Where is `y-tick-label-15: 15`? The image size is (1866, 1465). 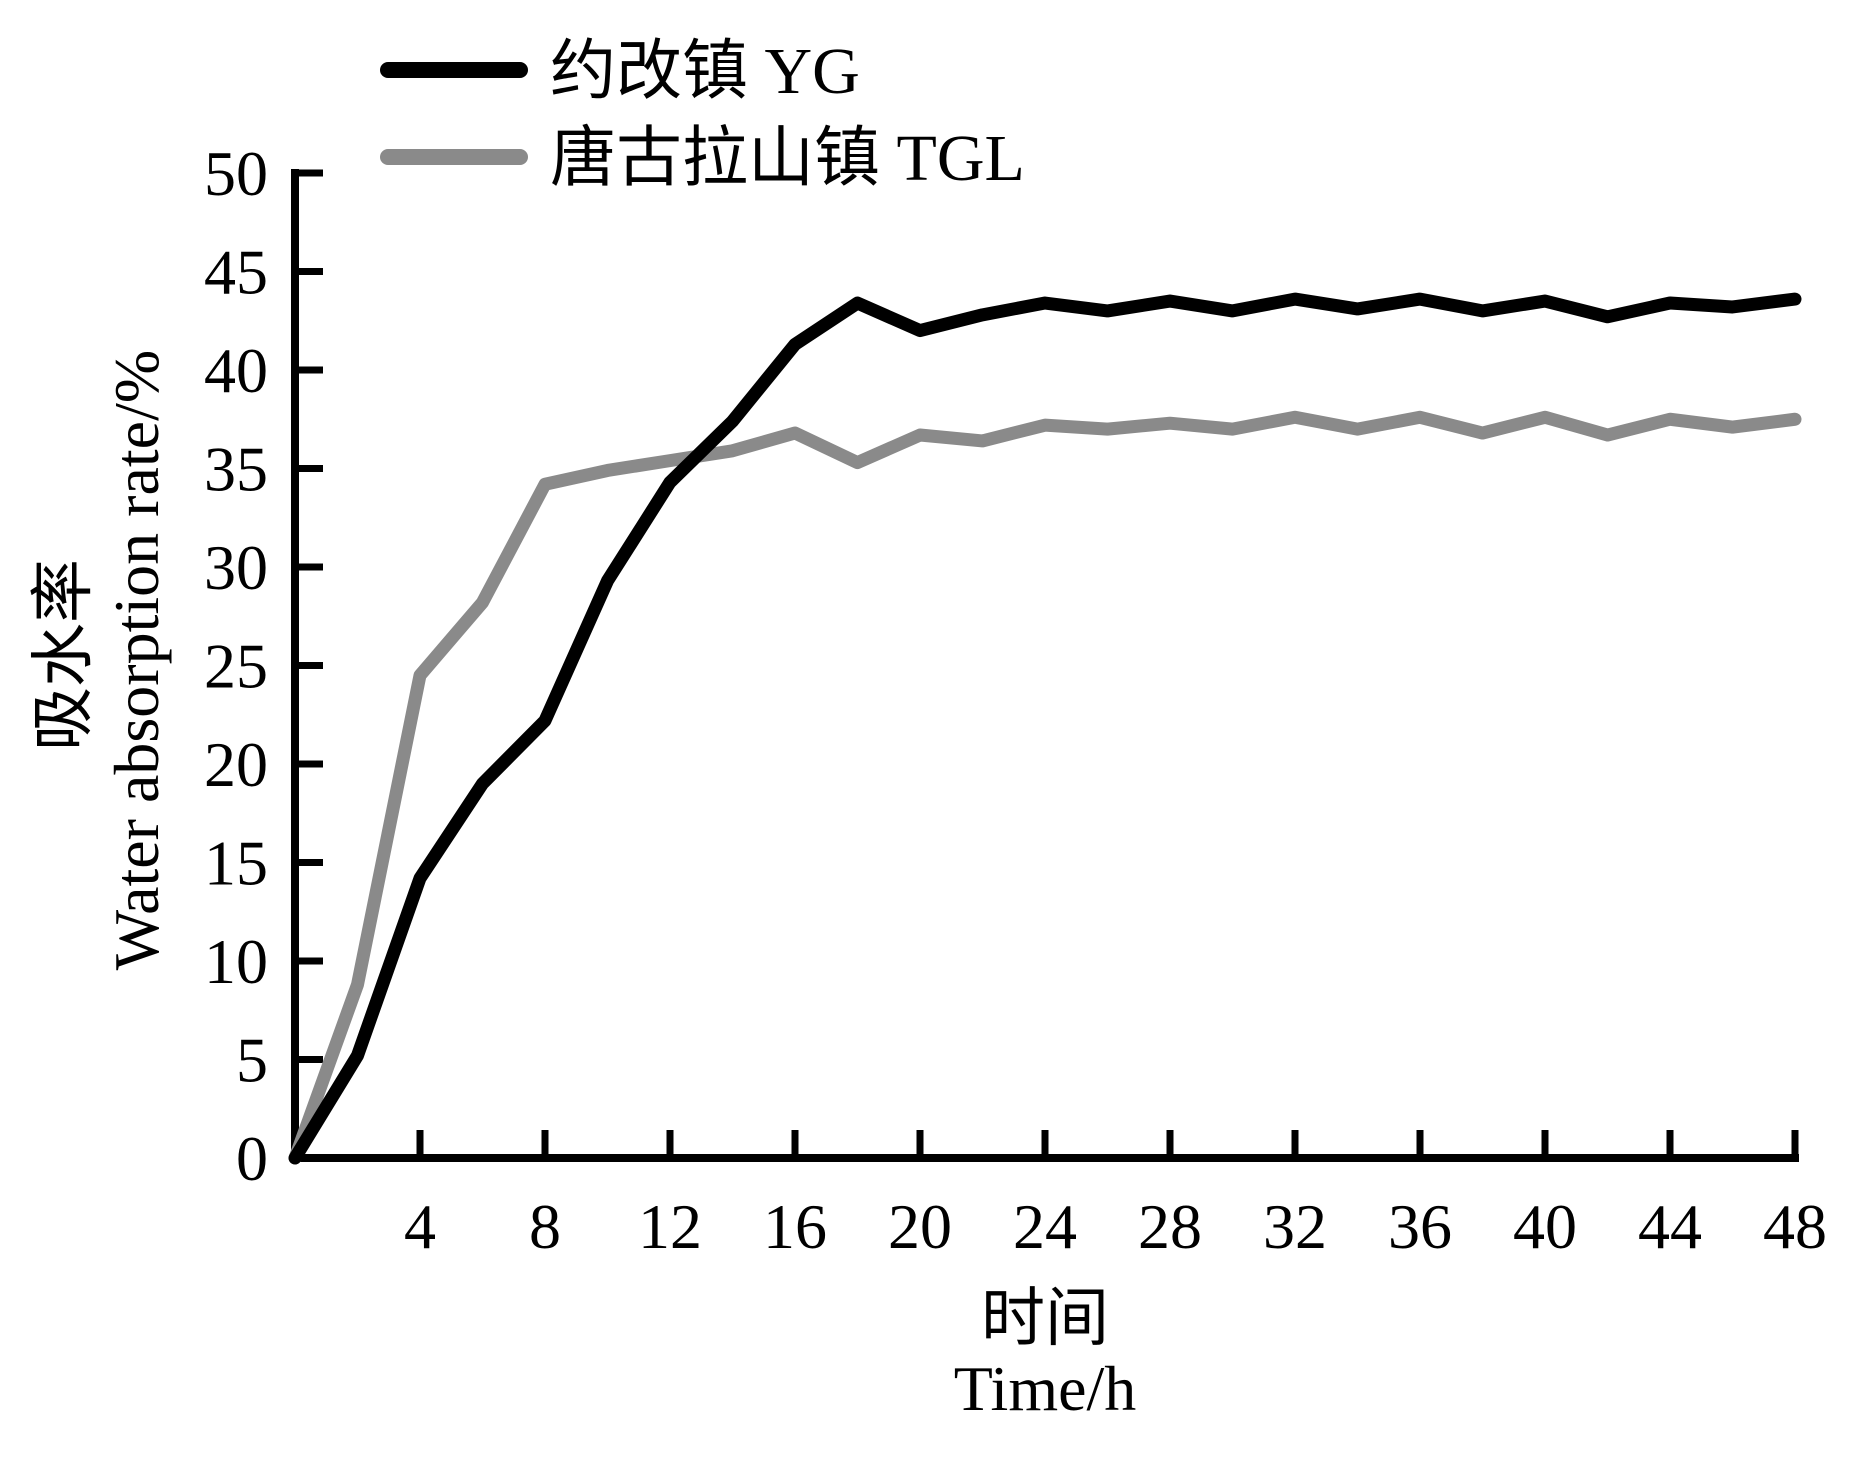
y-tick-label-15: 15 is located at coordinates (236, 863).